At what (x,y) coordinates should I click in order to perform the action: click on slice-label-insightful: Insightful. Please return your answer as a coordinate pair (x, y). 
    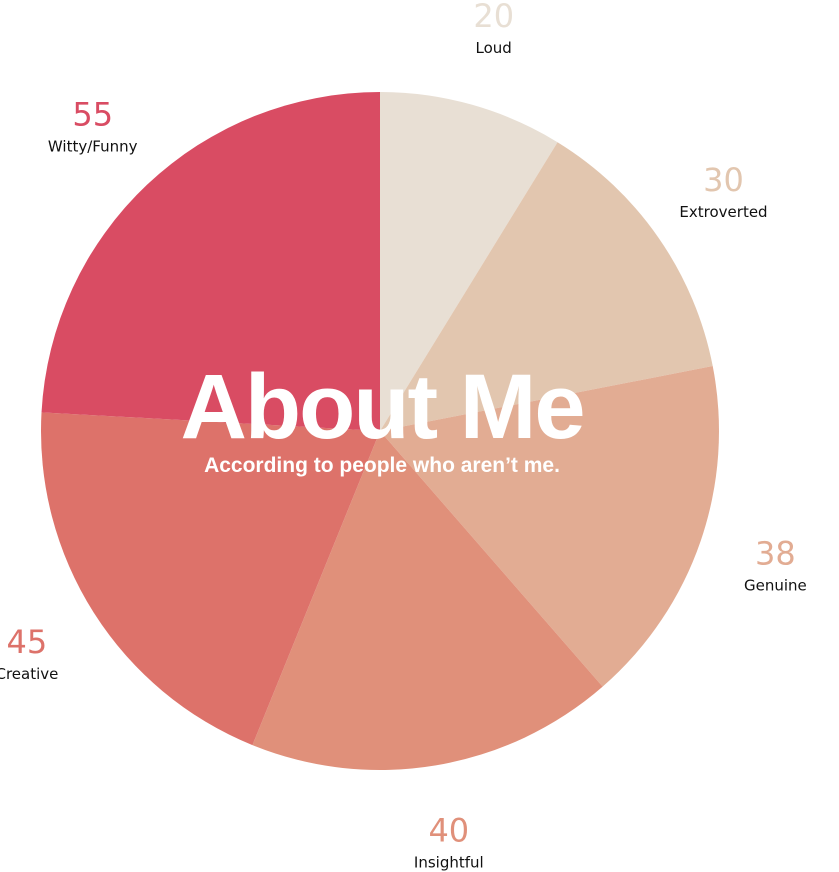
    Looking at the image, I should click on (449, 862).